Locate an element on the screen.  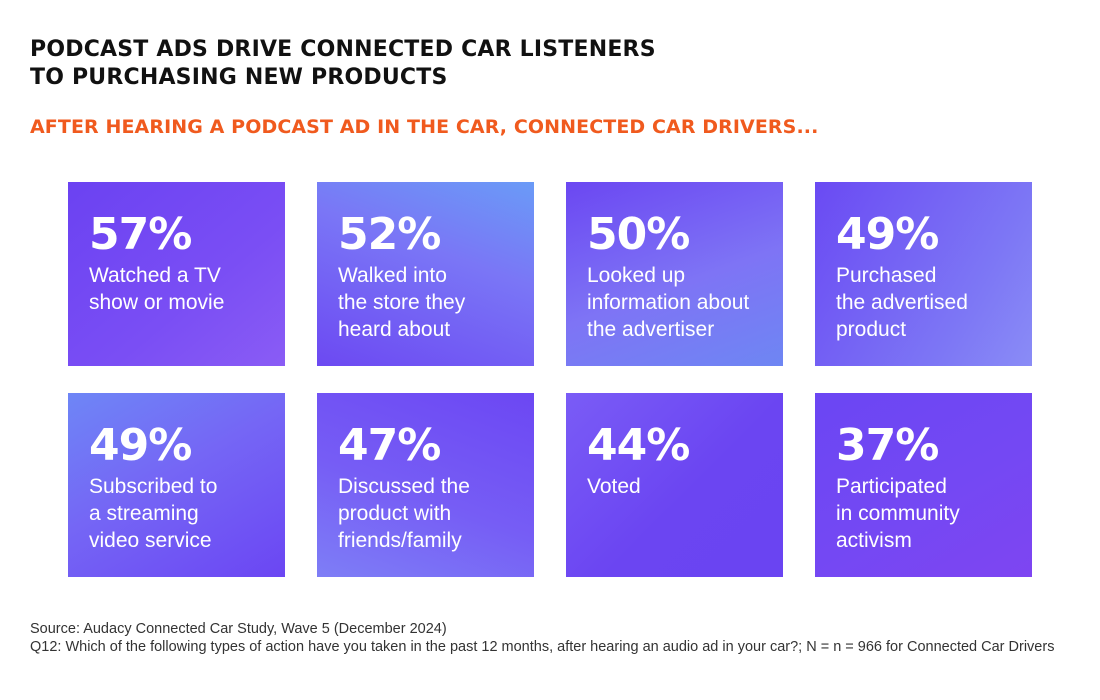
stat-label: Purchased the advertised product is located at coordinates (902, 302).